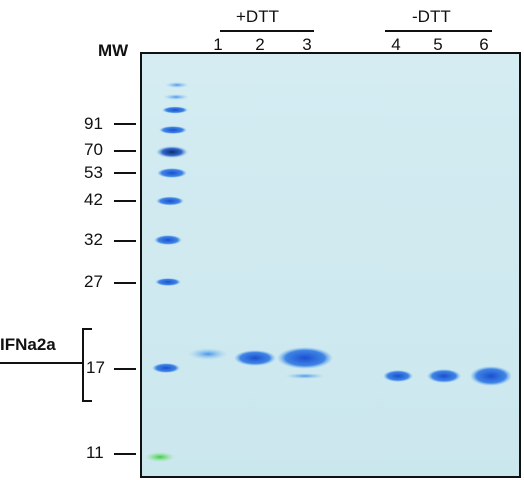 This screenshot has width=524, height=480. Describe the element at coordinates (93, 172) in the screenshot. I see `marker-label-53: 53` at that location.